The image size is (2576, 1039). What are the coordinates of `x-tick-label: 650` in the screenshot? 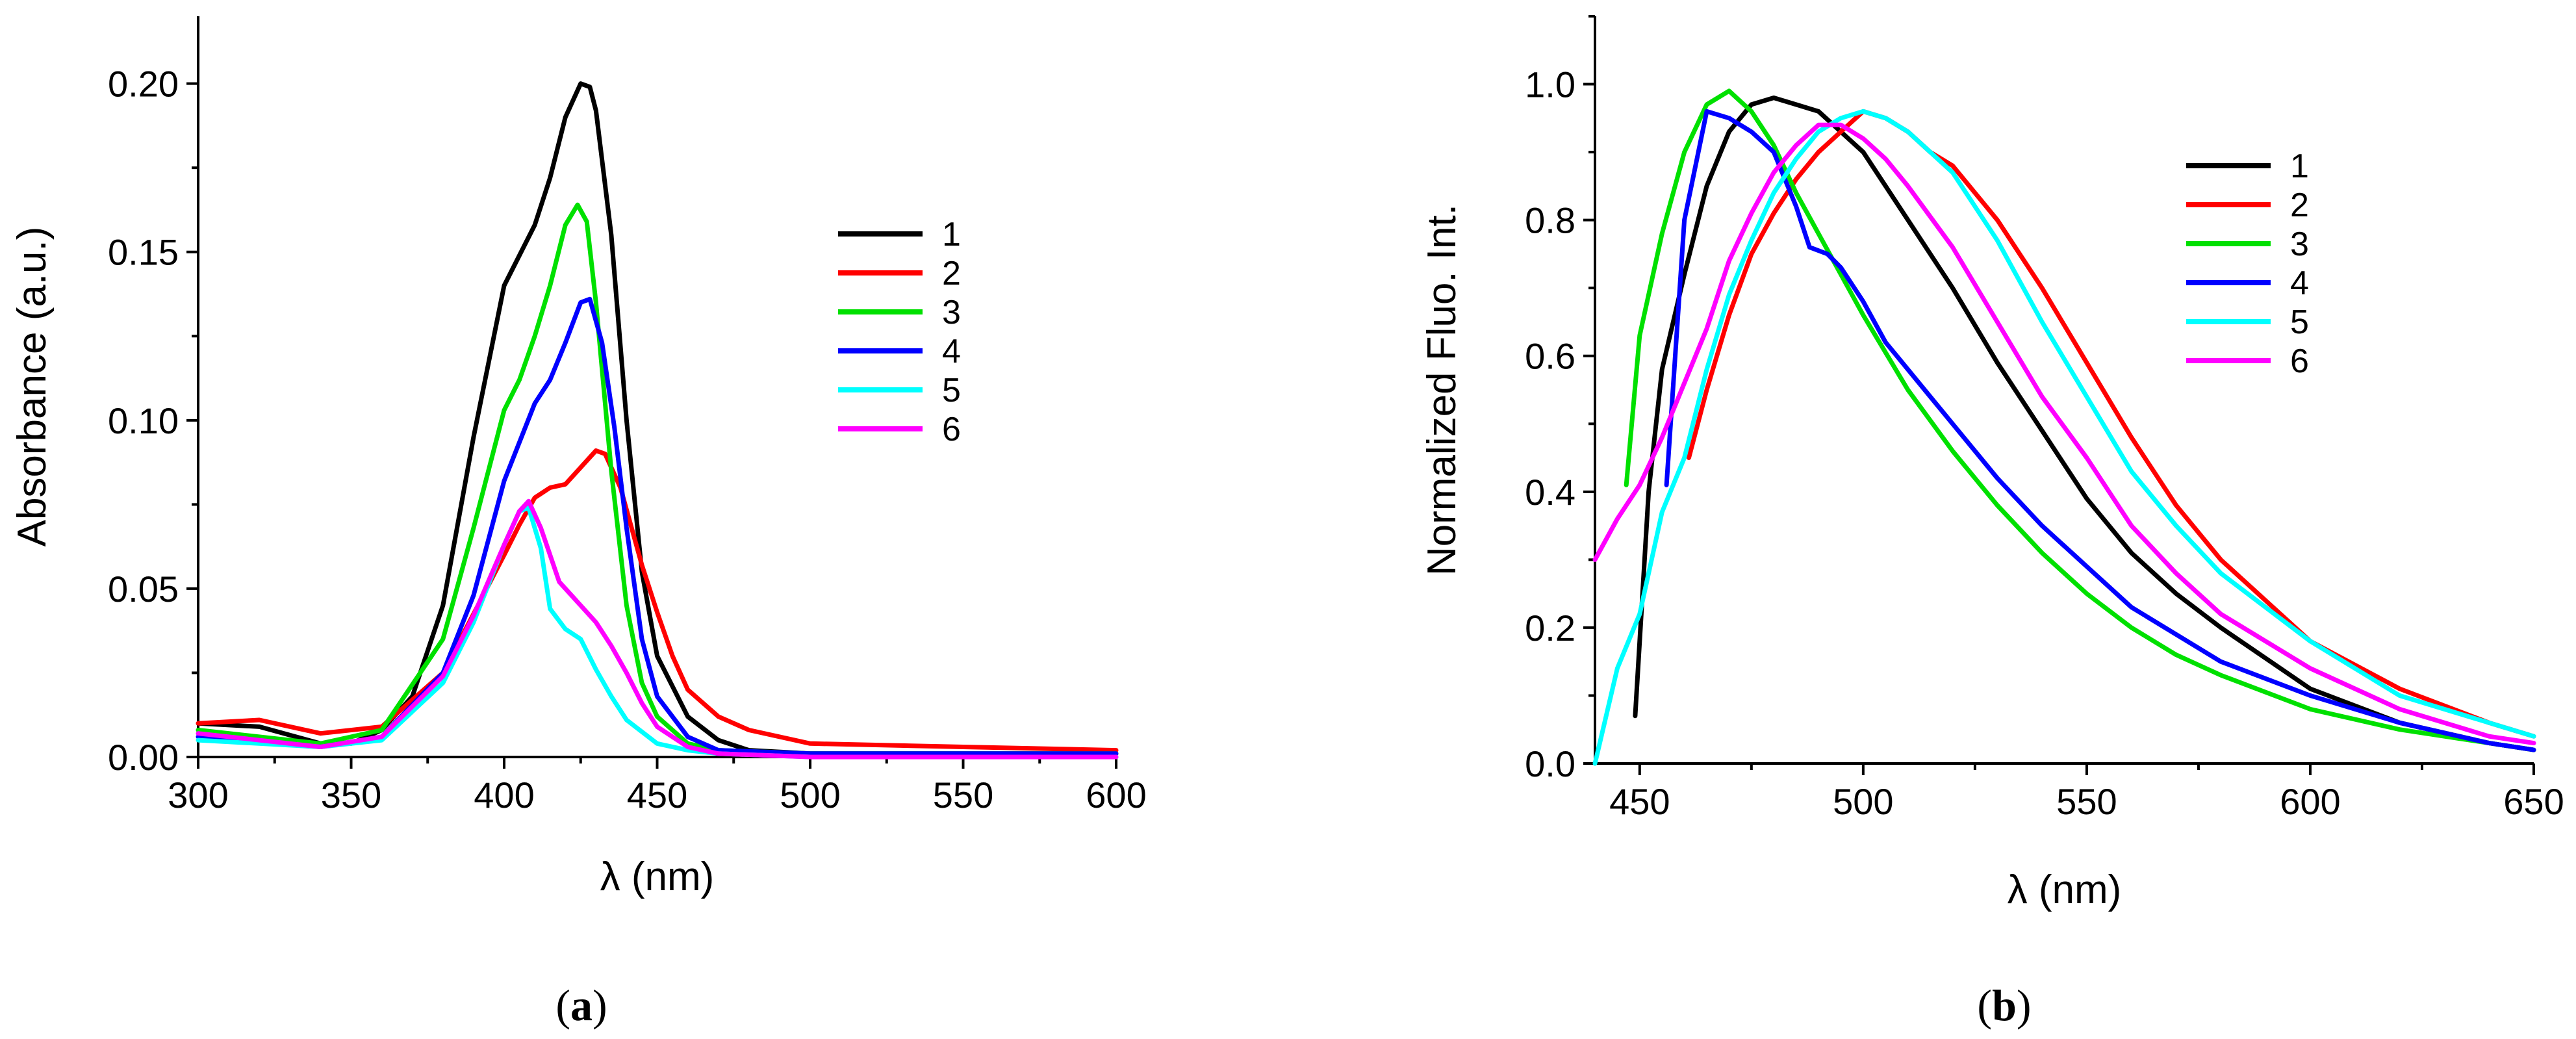 It's located at (2533, 802).